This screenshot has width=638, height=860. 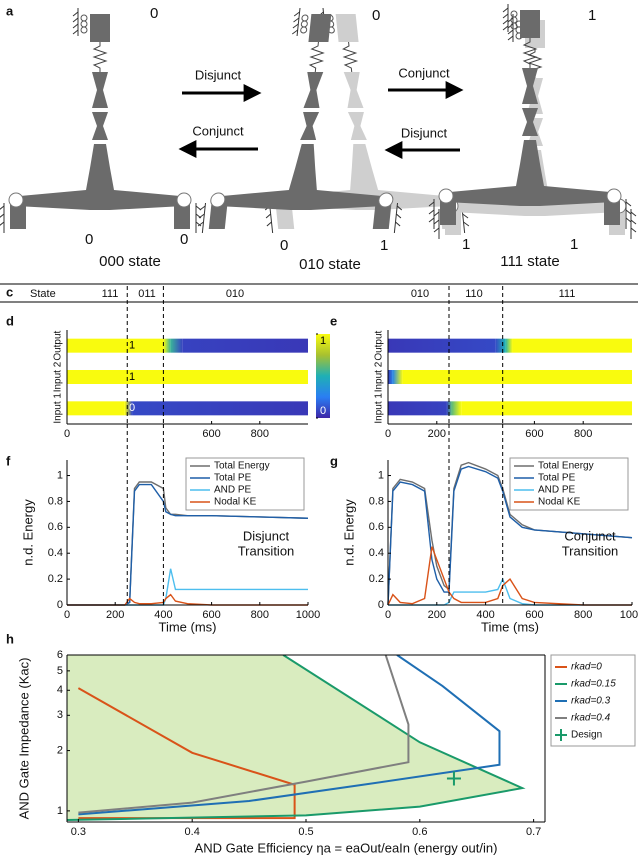 What do you see at coordinates (533, 832) in the screenshot?
I see `x-tick-label: 0.7` at bounding box center [533, 832].